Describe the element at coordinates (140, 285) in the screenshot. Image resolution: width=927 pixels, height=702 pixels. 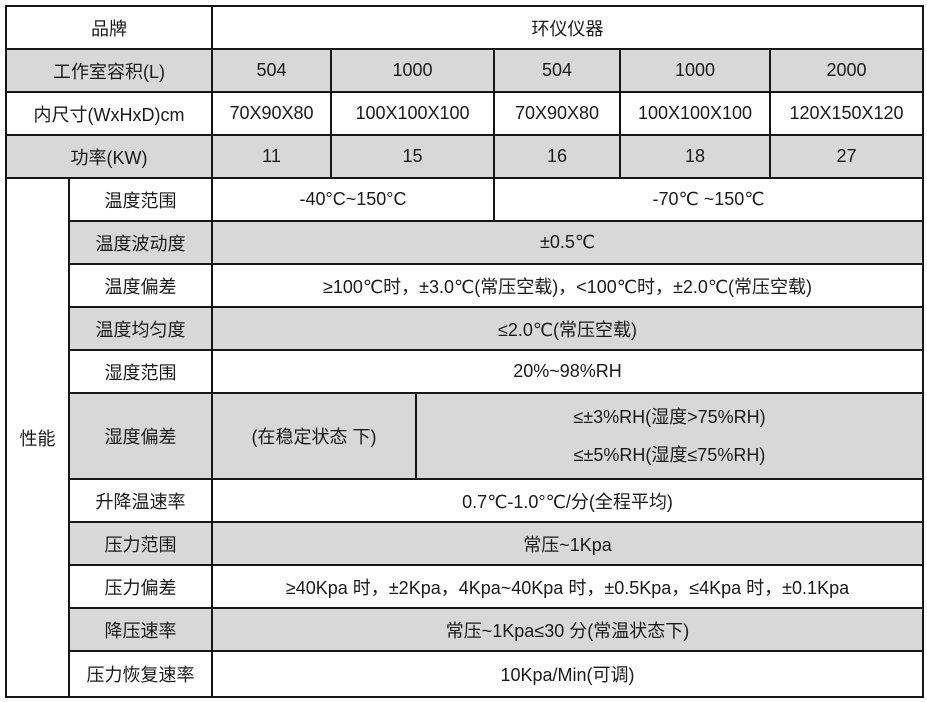
I see `temp-deviation-label: 温度偏差` at that location.